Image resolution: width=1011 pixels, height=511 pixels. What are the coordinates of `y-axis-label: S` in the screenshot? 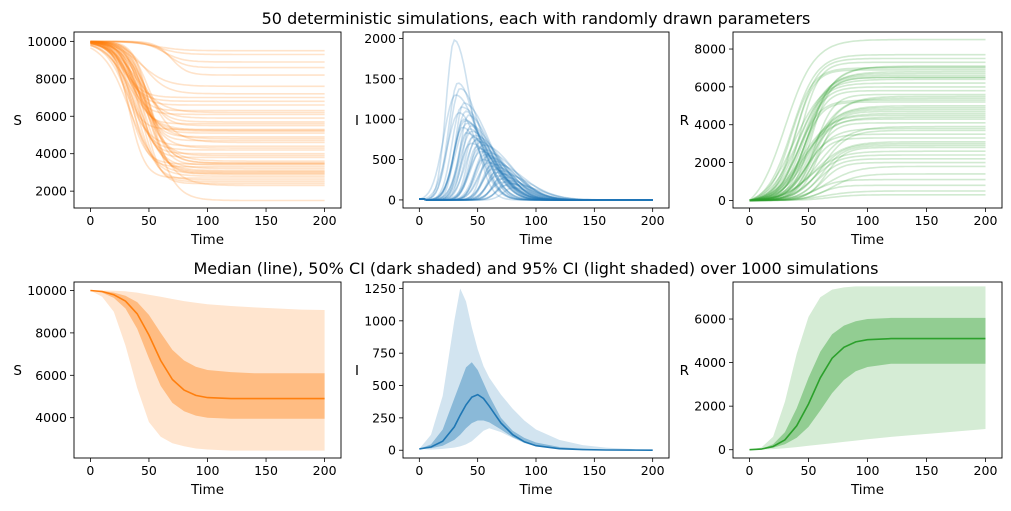 It's located at (17, 371).